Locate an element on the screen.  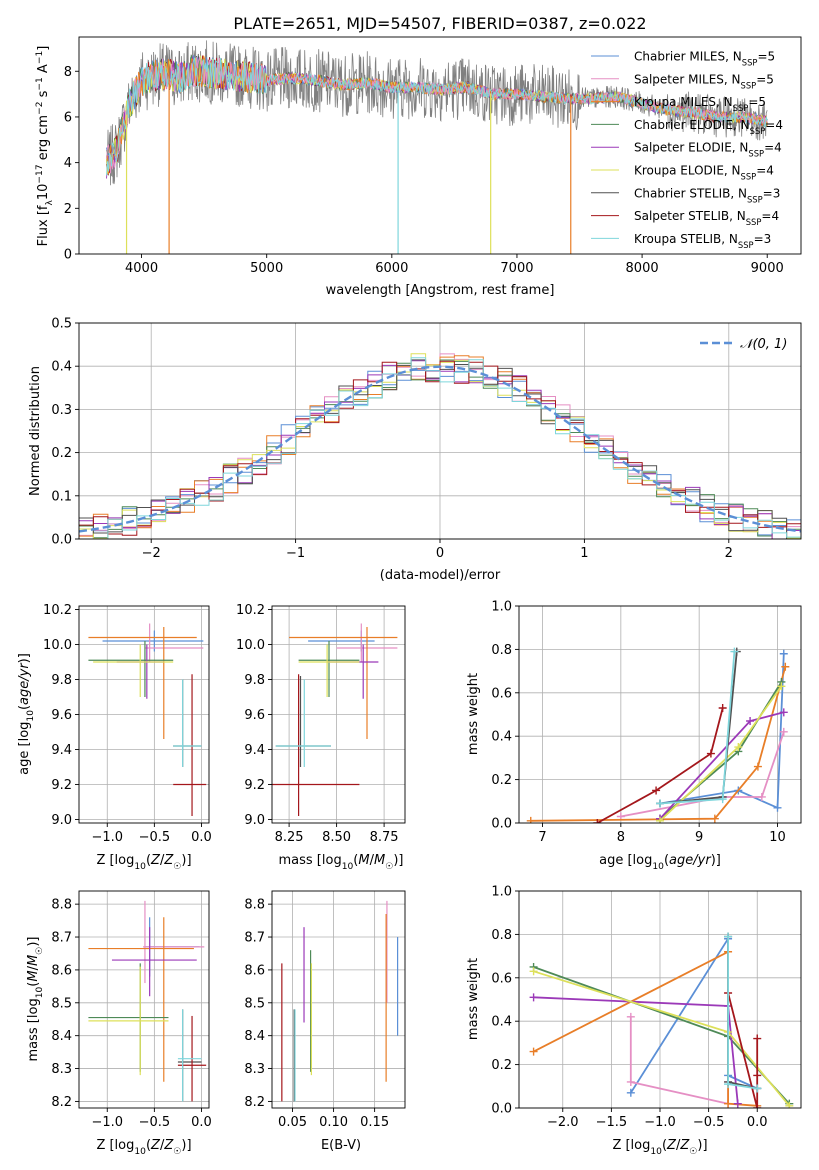
residuals-xtick-label: −2 is located at coordinates (151, 553).